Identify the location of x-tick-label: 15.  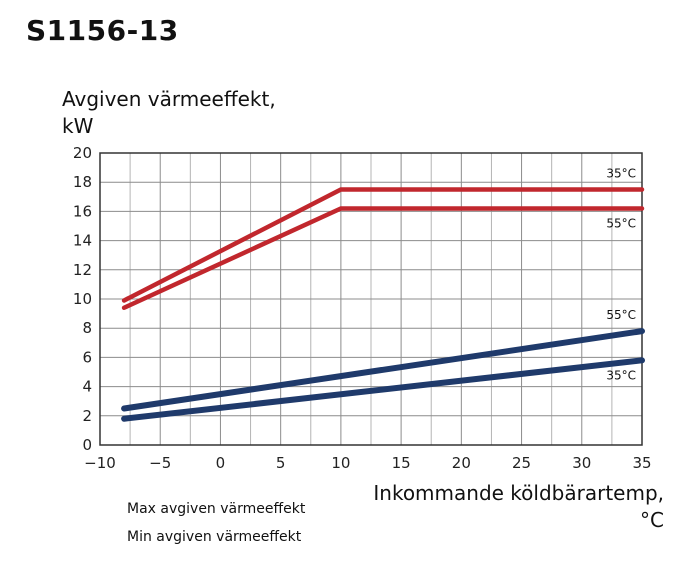
(401, 463).